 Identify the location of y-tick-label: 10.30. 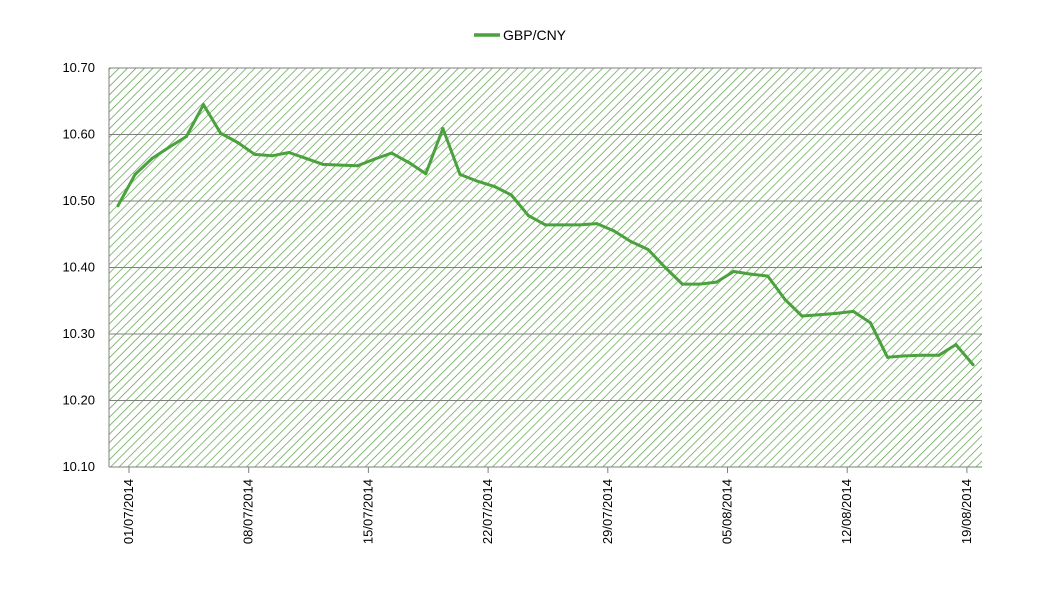
(78, 333).